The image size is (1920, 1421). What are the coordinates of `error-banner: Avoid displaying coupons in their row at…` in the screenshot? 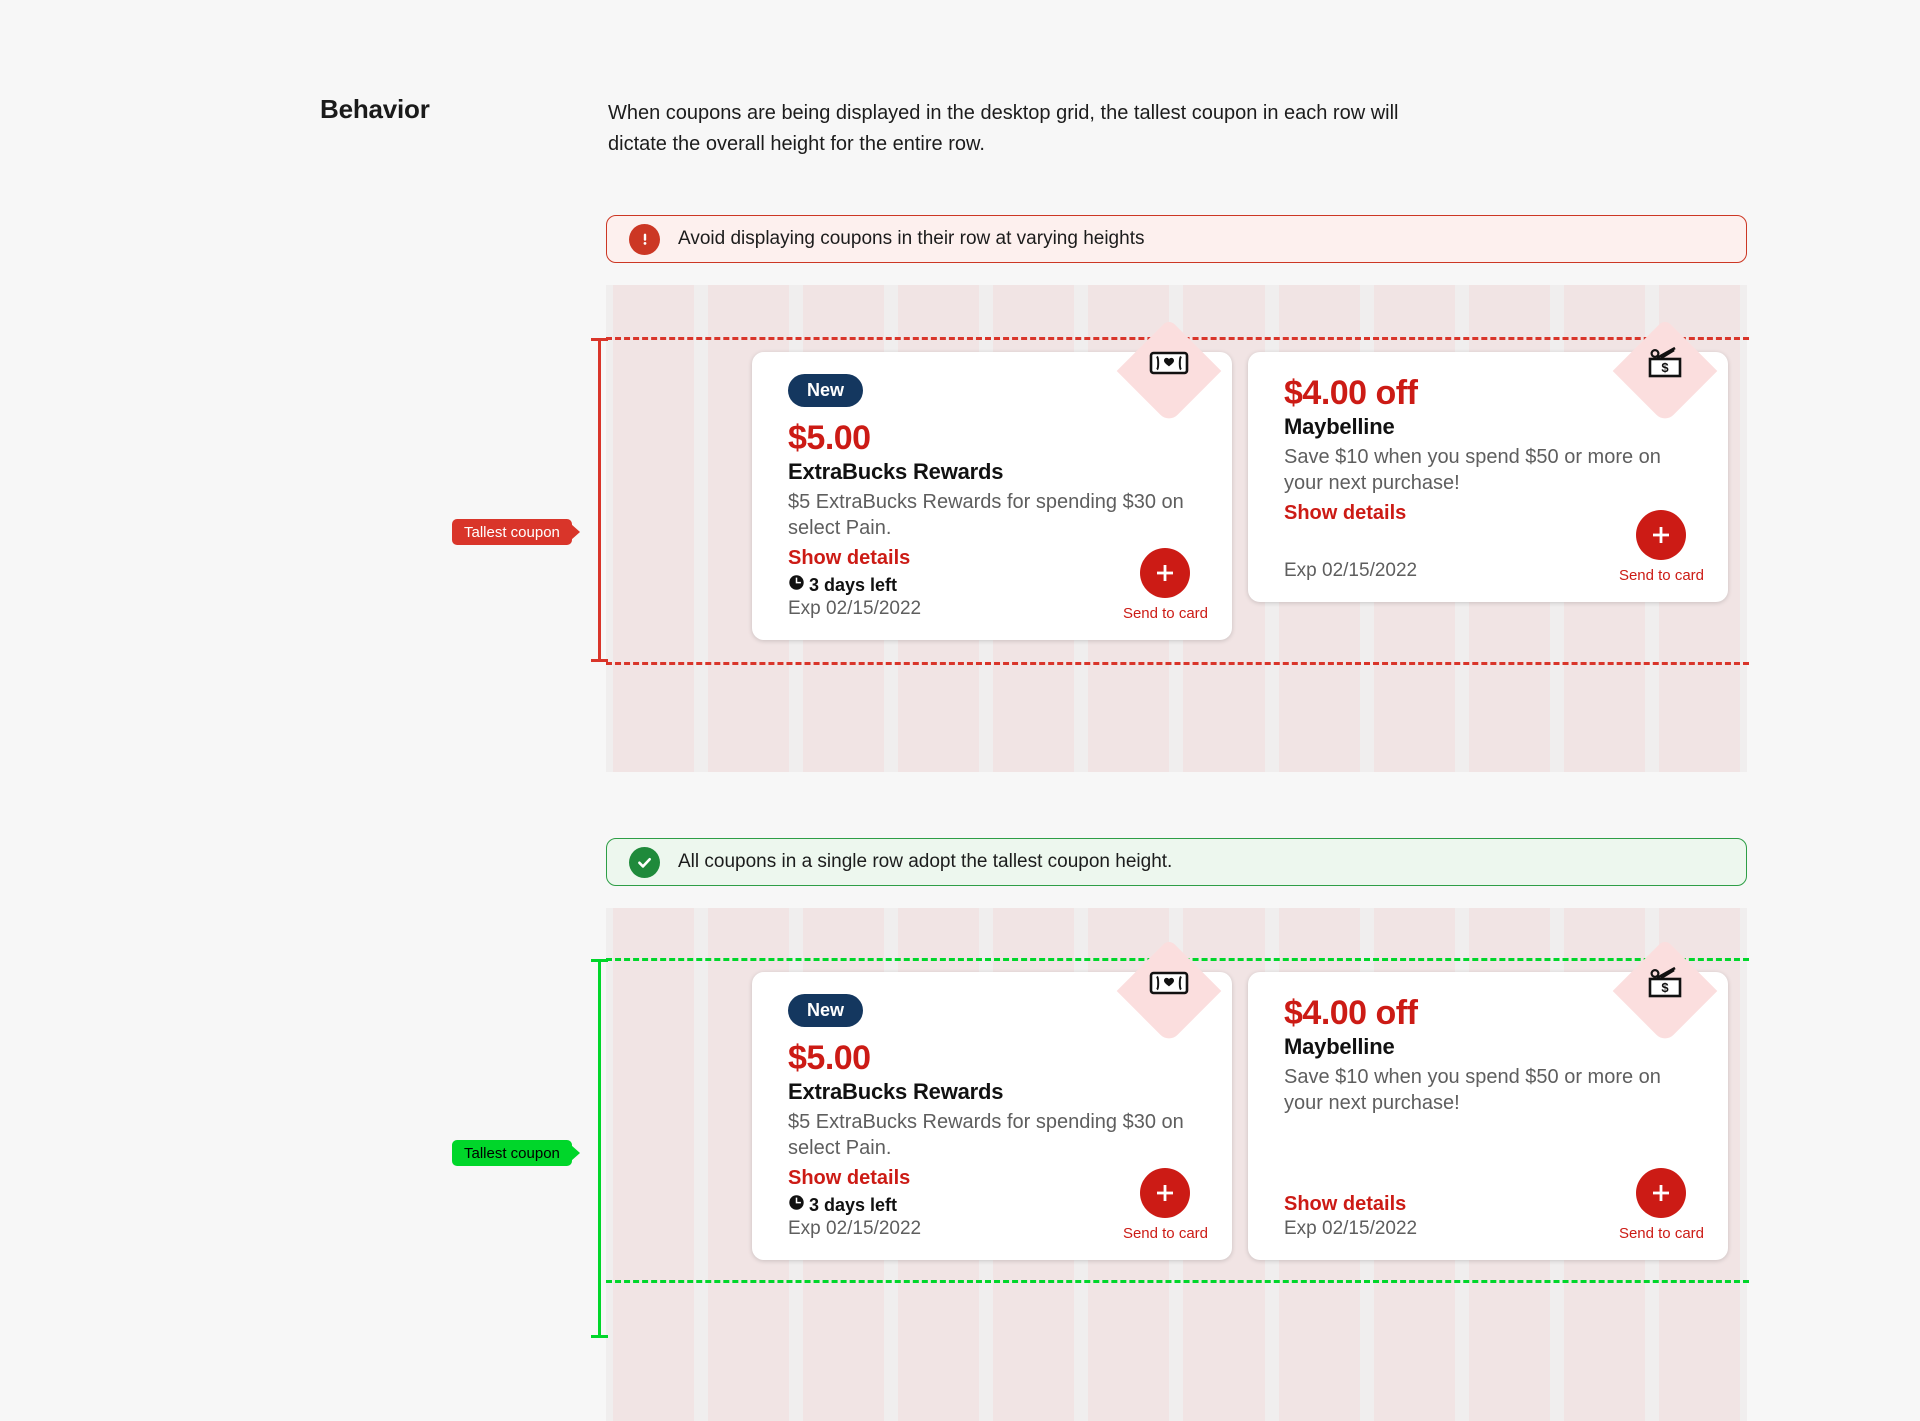 It's located at (1176, 239).